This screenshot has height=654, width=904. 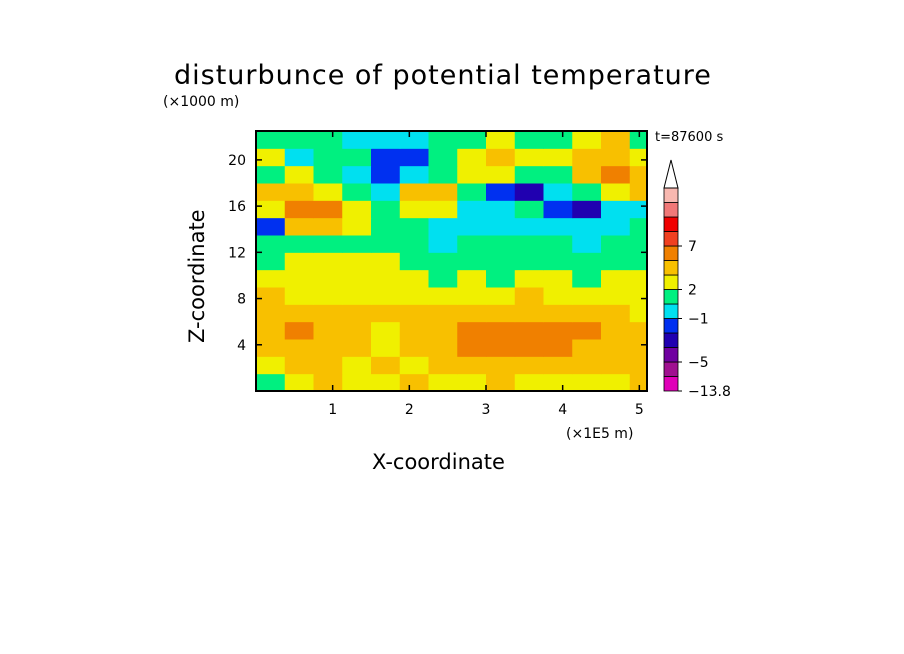 What do you see at coordinates (692, 247) in the screenshot?
I see `colorbar-label: 7` at bounding box center [692, 247].